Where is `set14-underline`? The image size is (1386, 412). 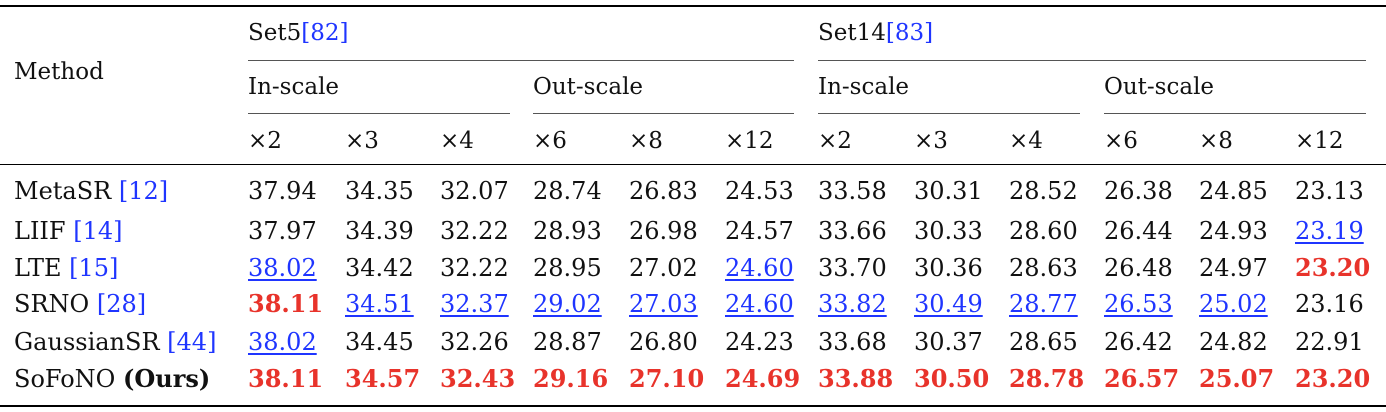
set14-underline is located at coordinates (1092, 60).